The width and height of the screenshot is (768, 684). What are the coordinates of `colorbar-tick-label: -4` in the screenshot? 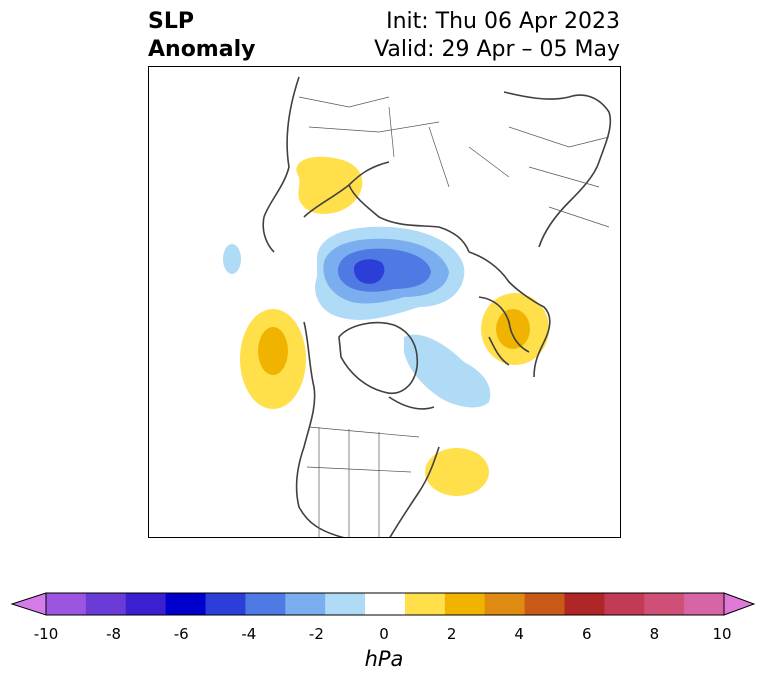 It's located at (249, 634).